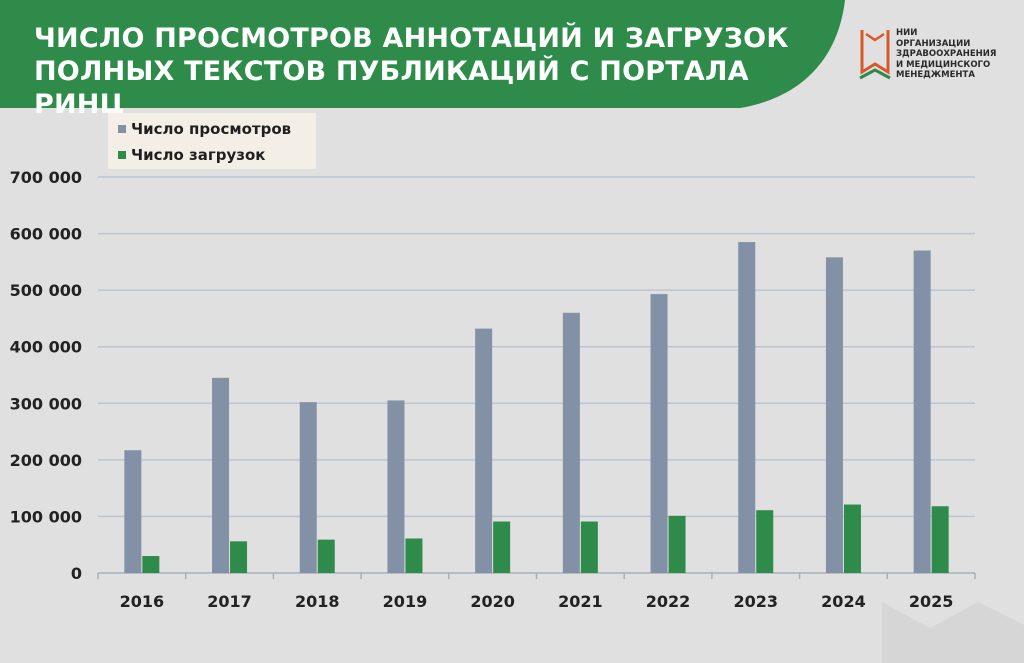 The image size is (1024, 663). I want to click on legend-label-downloads: Число загрузок, so click(198, 155).